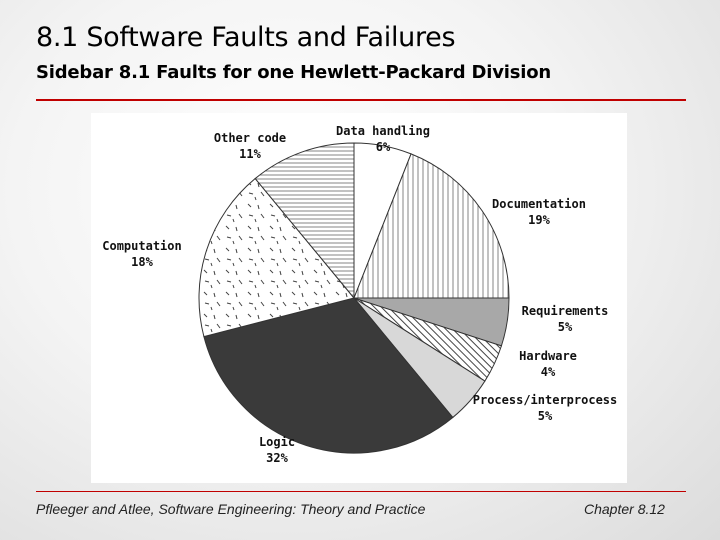 The image size is (720, 540). Describe the element at coordinates (565, 311) in the screenshot. I see `slice-label: Requirements` at that location.